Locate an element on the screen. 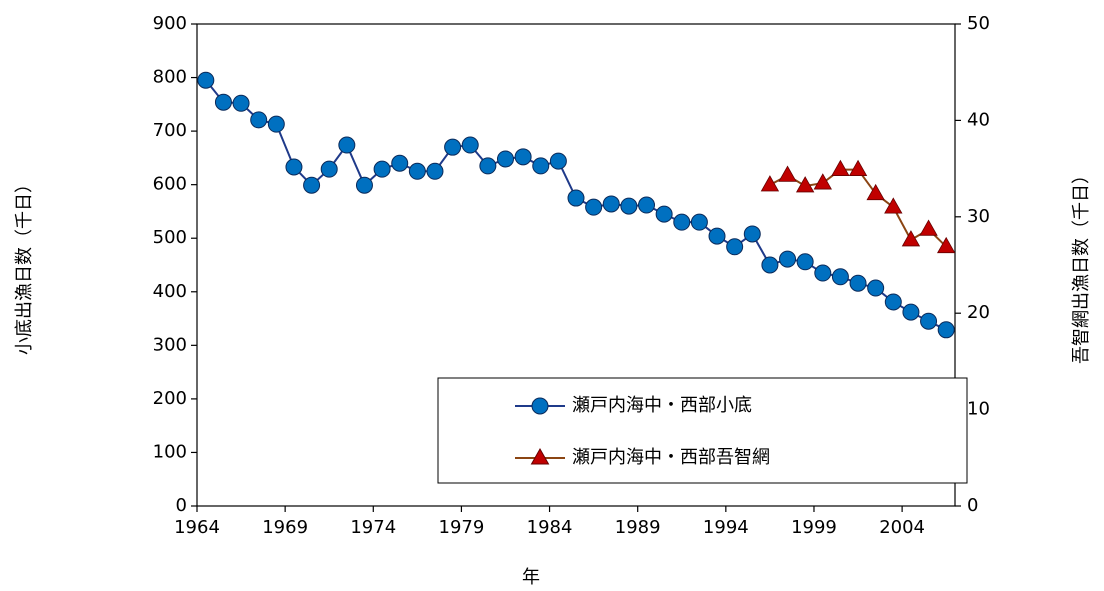 Image resolution: width=1104 pixels, height=591 pixels. y-tick-label: 0 is located at coordinates (181, 505).